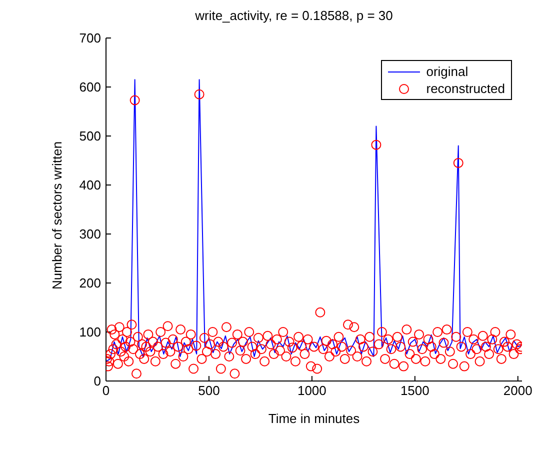  What do you see at coordinates (90, 38) in the screenshot?
I see `y-tick-label: 700` at bounding box center [90, 38].